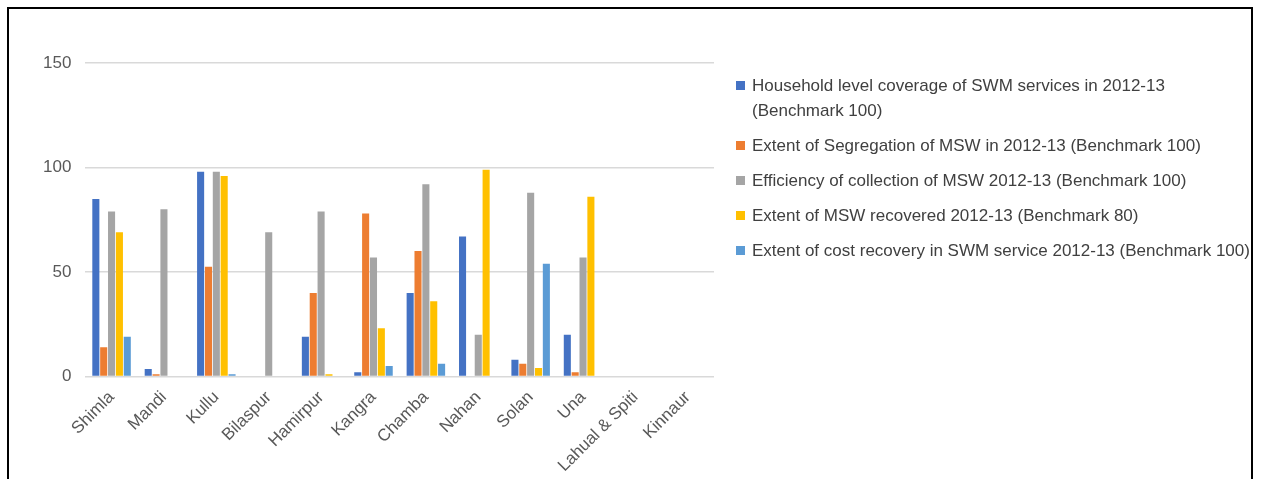 The height and width of the screenshot is (479, 1261). I want to click on y-tick-label: 100, so click(57, 167).